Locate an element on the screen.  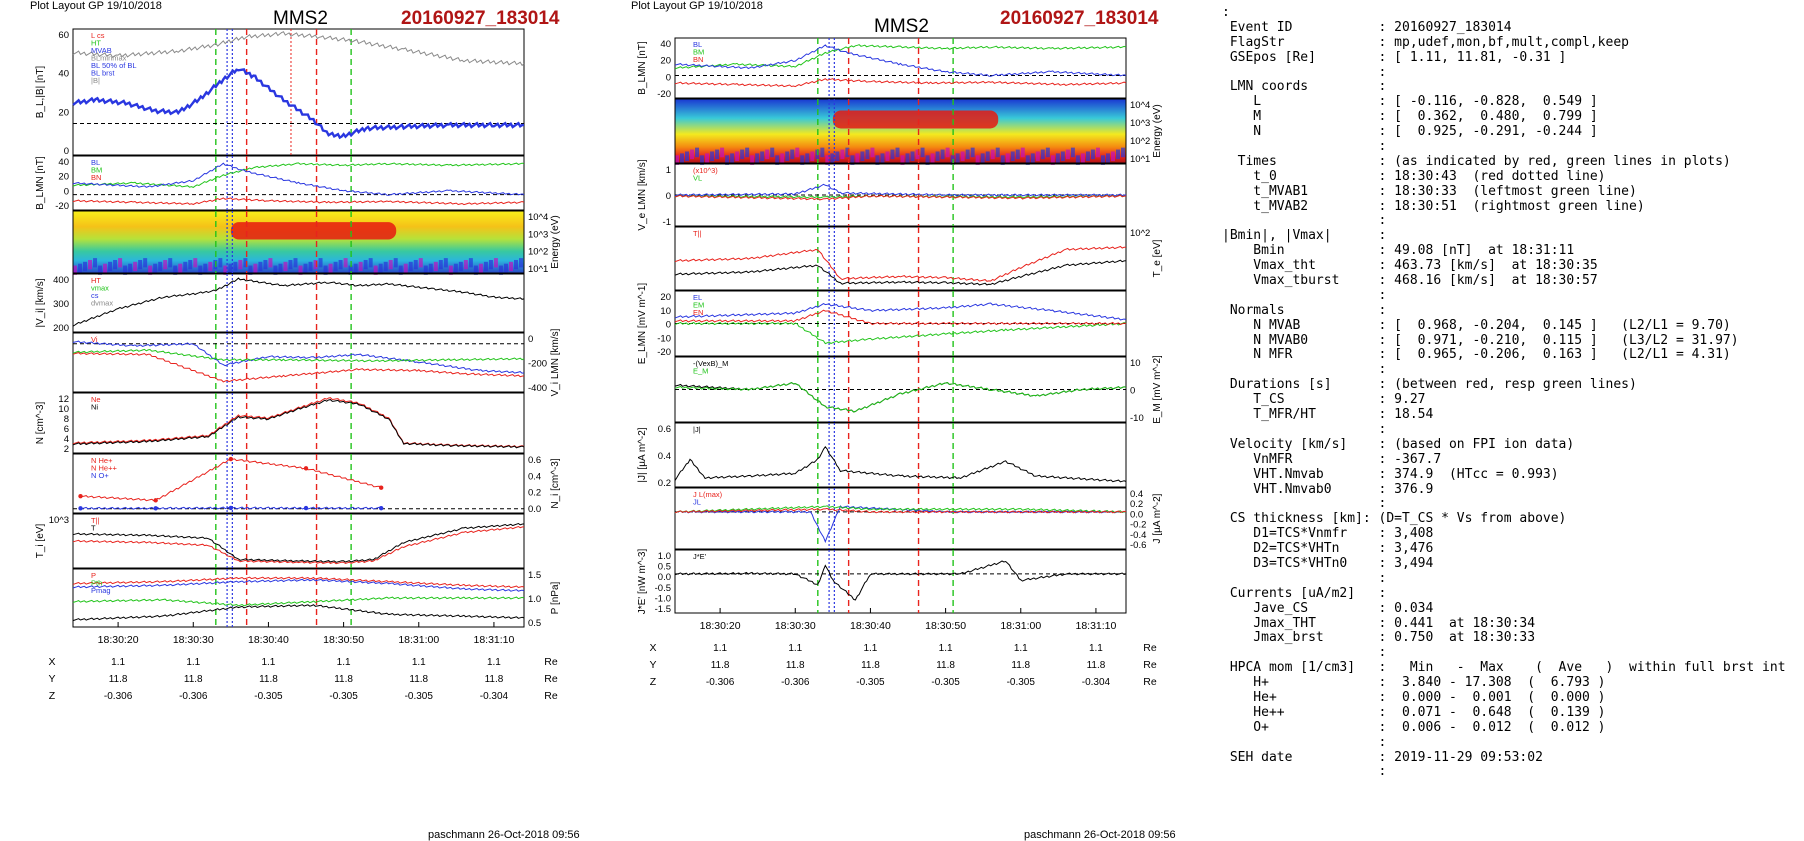
left-event-title: 20160927_183014 is located at coordinates (480, 18).